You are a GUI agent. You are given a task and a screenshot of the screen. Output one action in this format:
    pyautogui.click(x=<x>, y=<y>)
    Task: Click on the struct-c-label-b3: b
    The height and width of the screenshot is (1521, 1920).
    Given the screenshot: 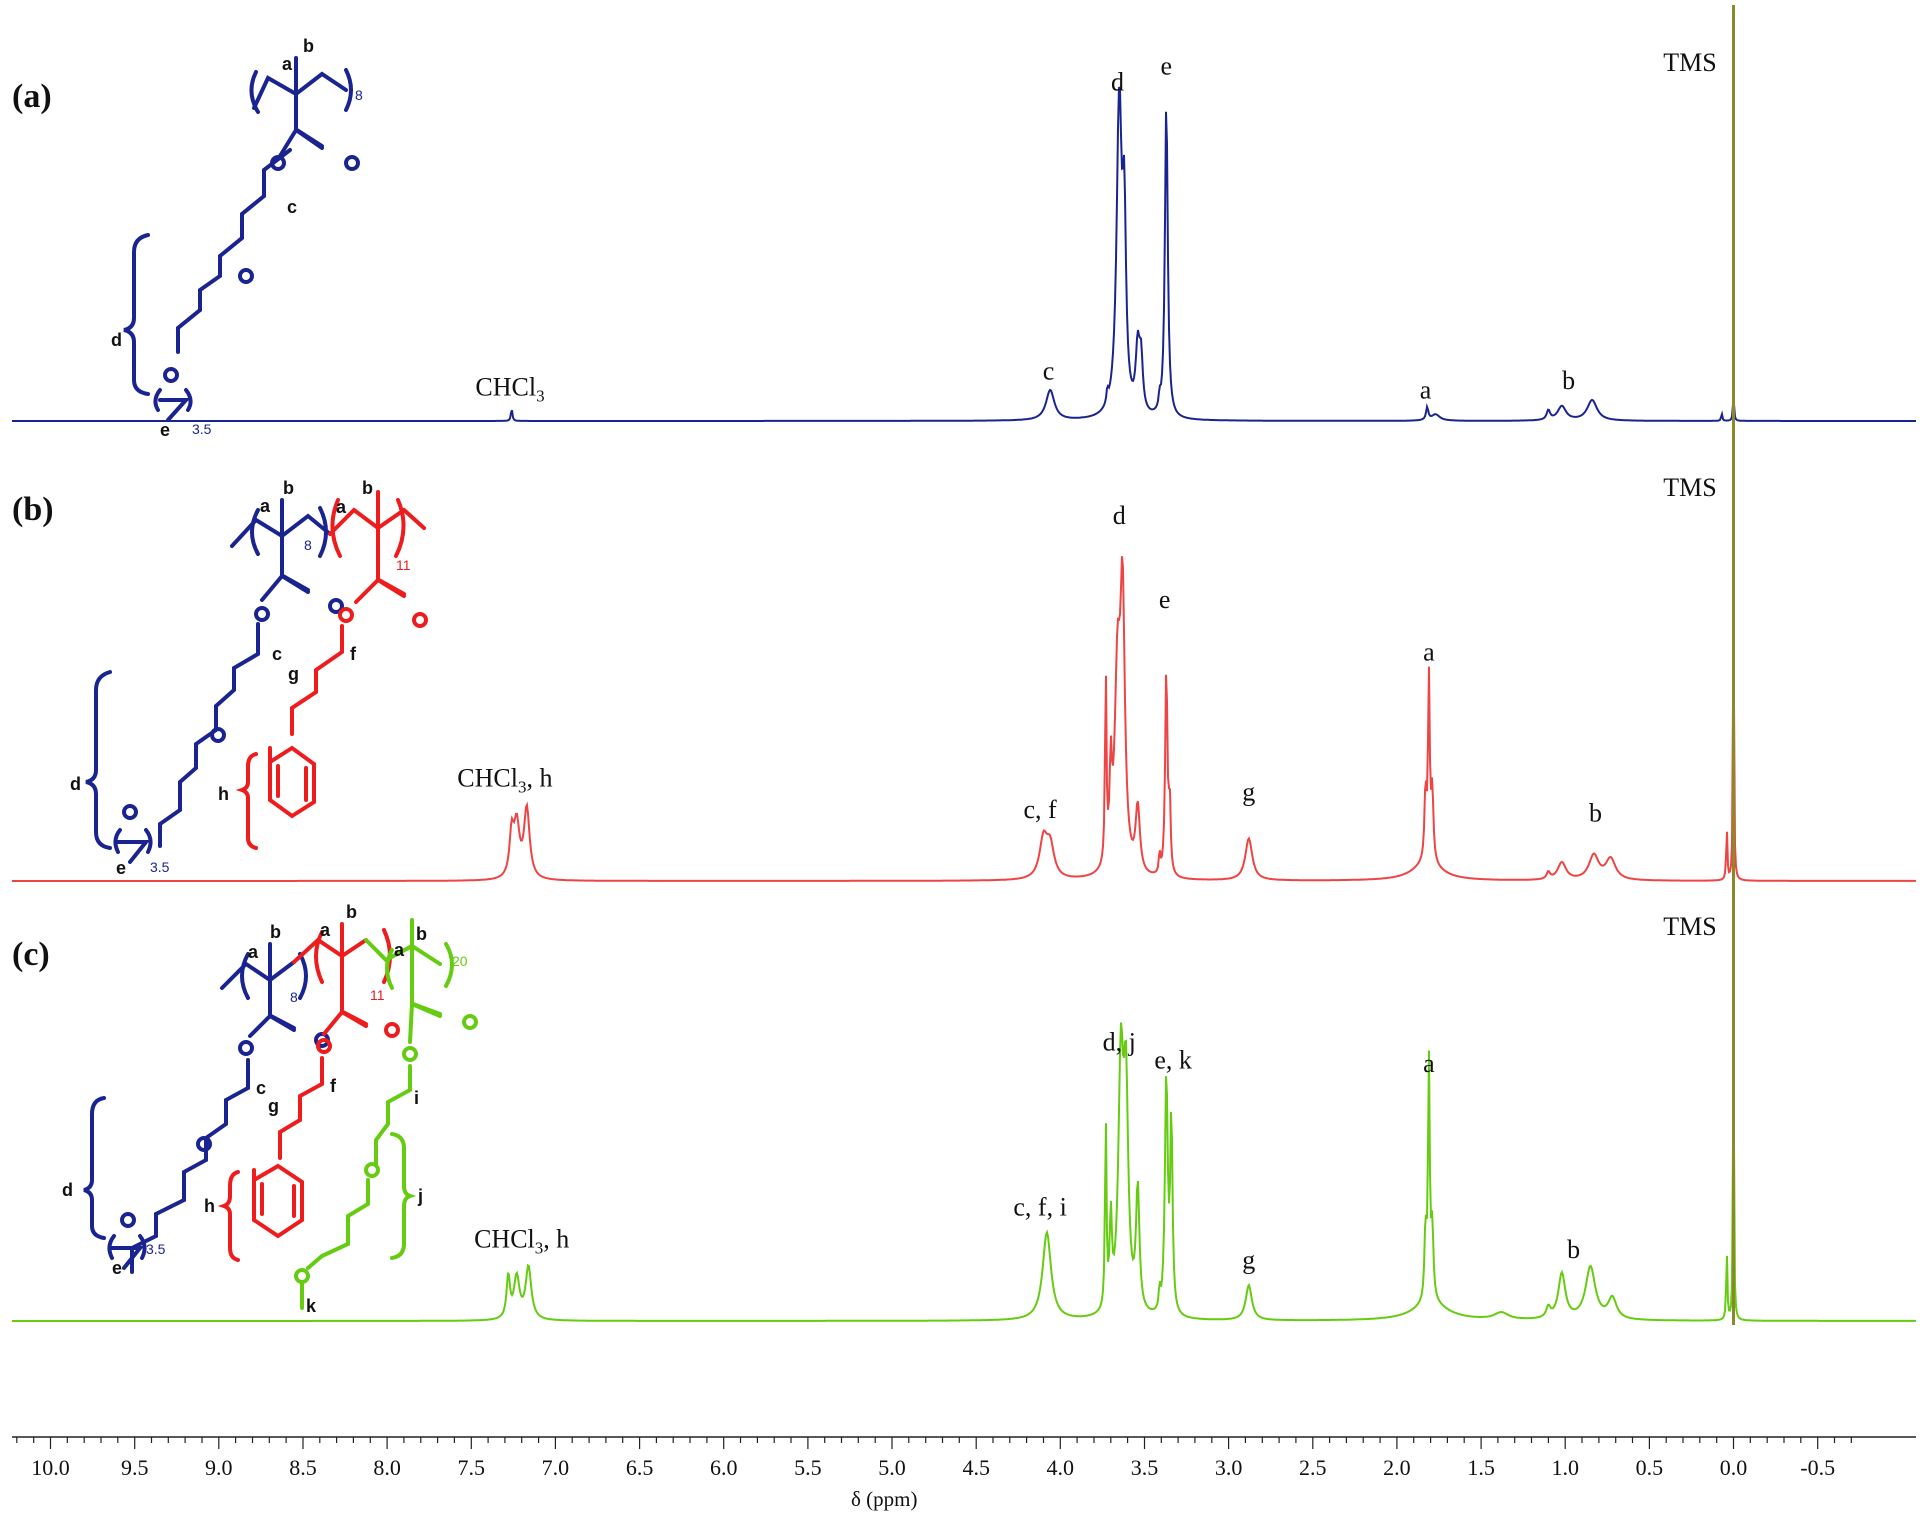 What is the action you would take?
    pyautogui.click(x=421, y=934)
    